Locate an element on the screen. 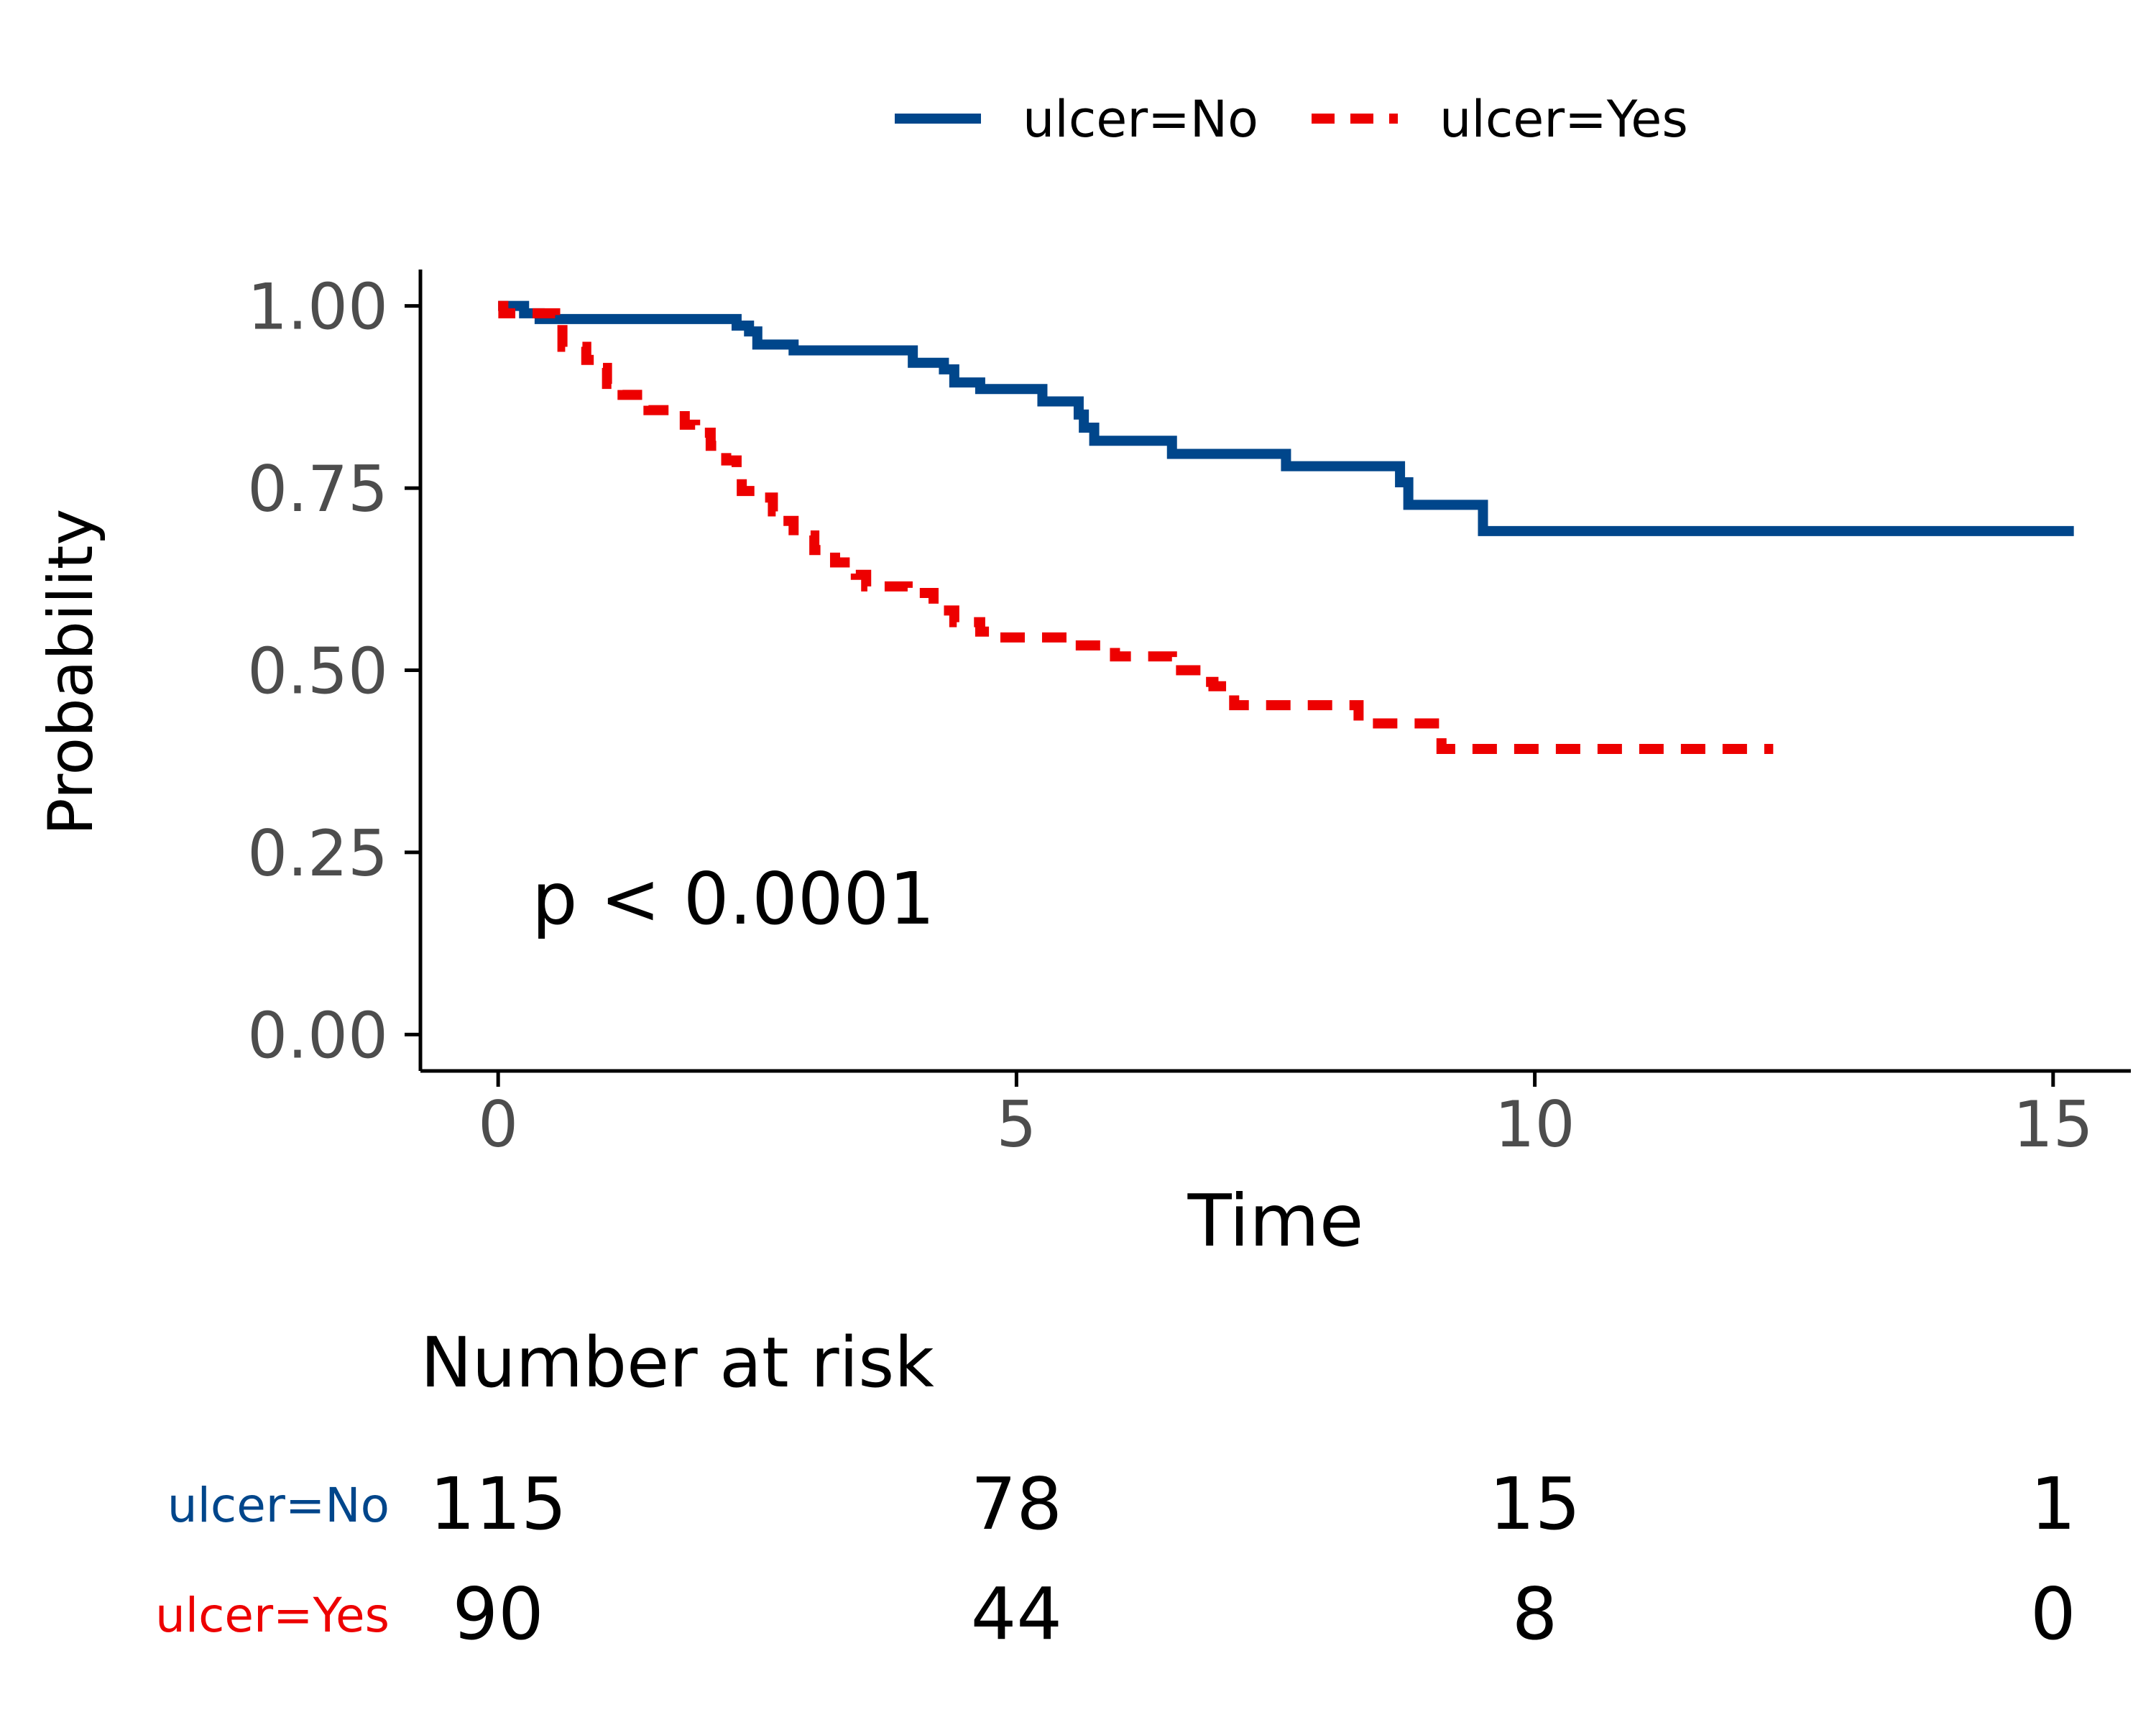  x-axis-title: Time is located at coordinates (1276, 1221).